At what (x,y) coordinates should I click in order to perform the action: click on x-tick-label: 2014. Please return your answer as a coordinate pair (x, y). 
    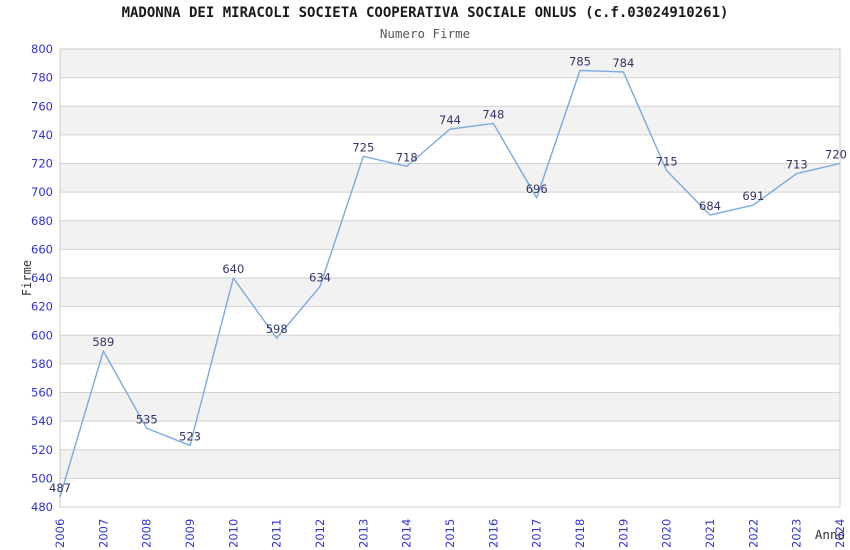
    Looking at the image, I should click on (407, 533).